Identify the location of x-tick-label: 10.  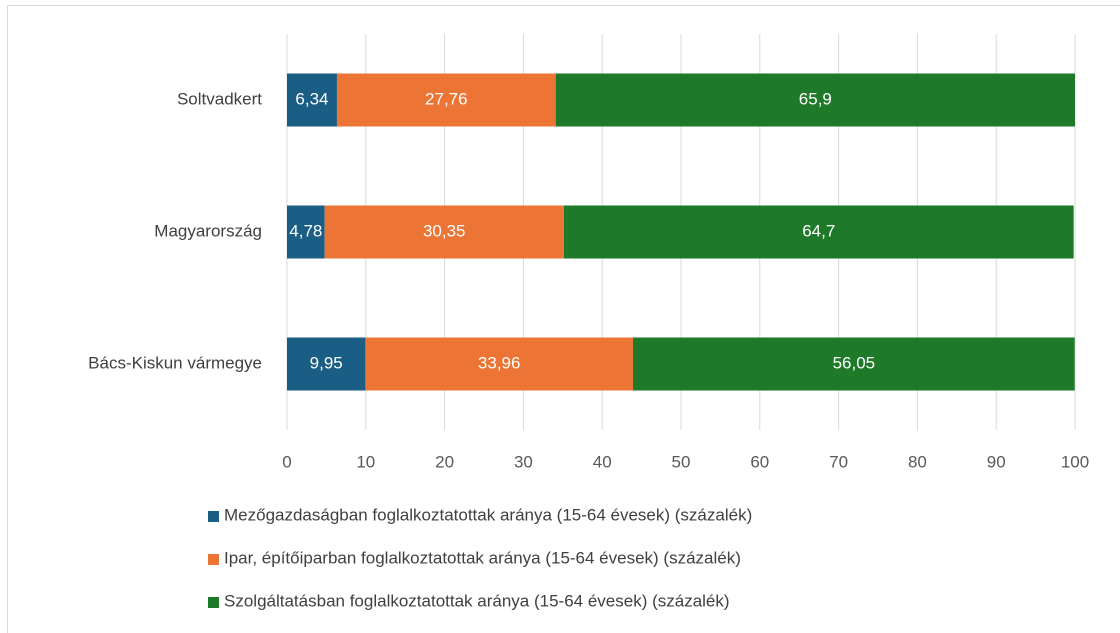
(365, 461).